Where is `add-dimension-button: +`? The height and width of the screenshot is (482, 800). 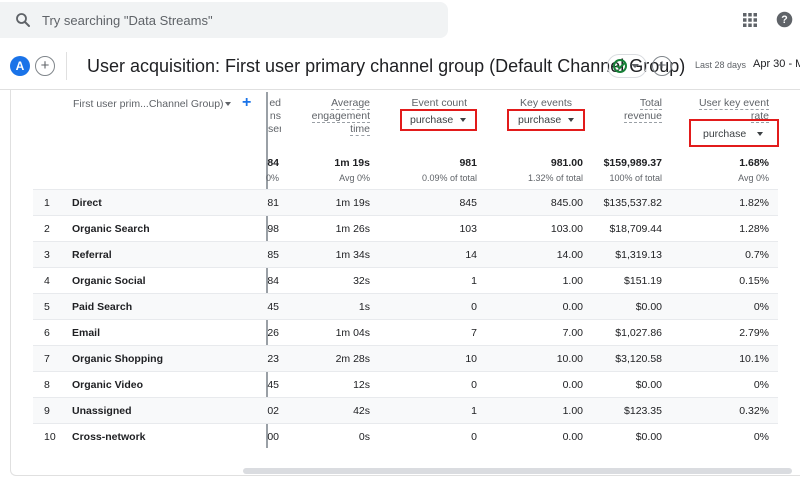
add-dimension-button: + is located at coordinates (247, 102).